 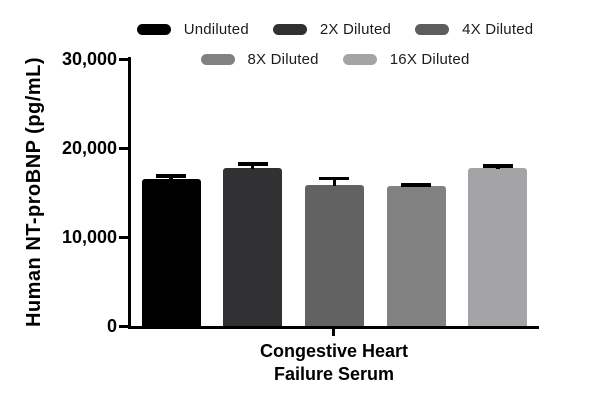 I want to click on x-axis-group-tick, so click(x=333, y=332).